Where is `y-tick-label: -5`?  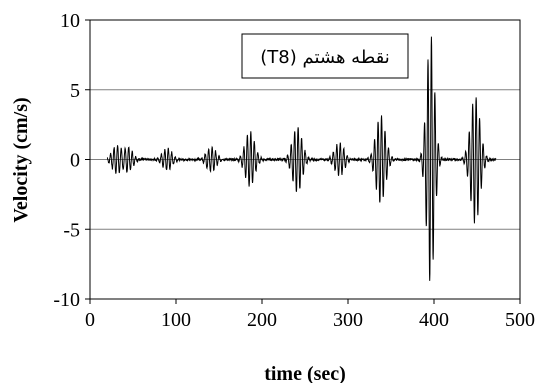 y-tick-label: -5 is located at coordinates (71, 230).